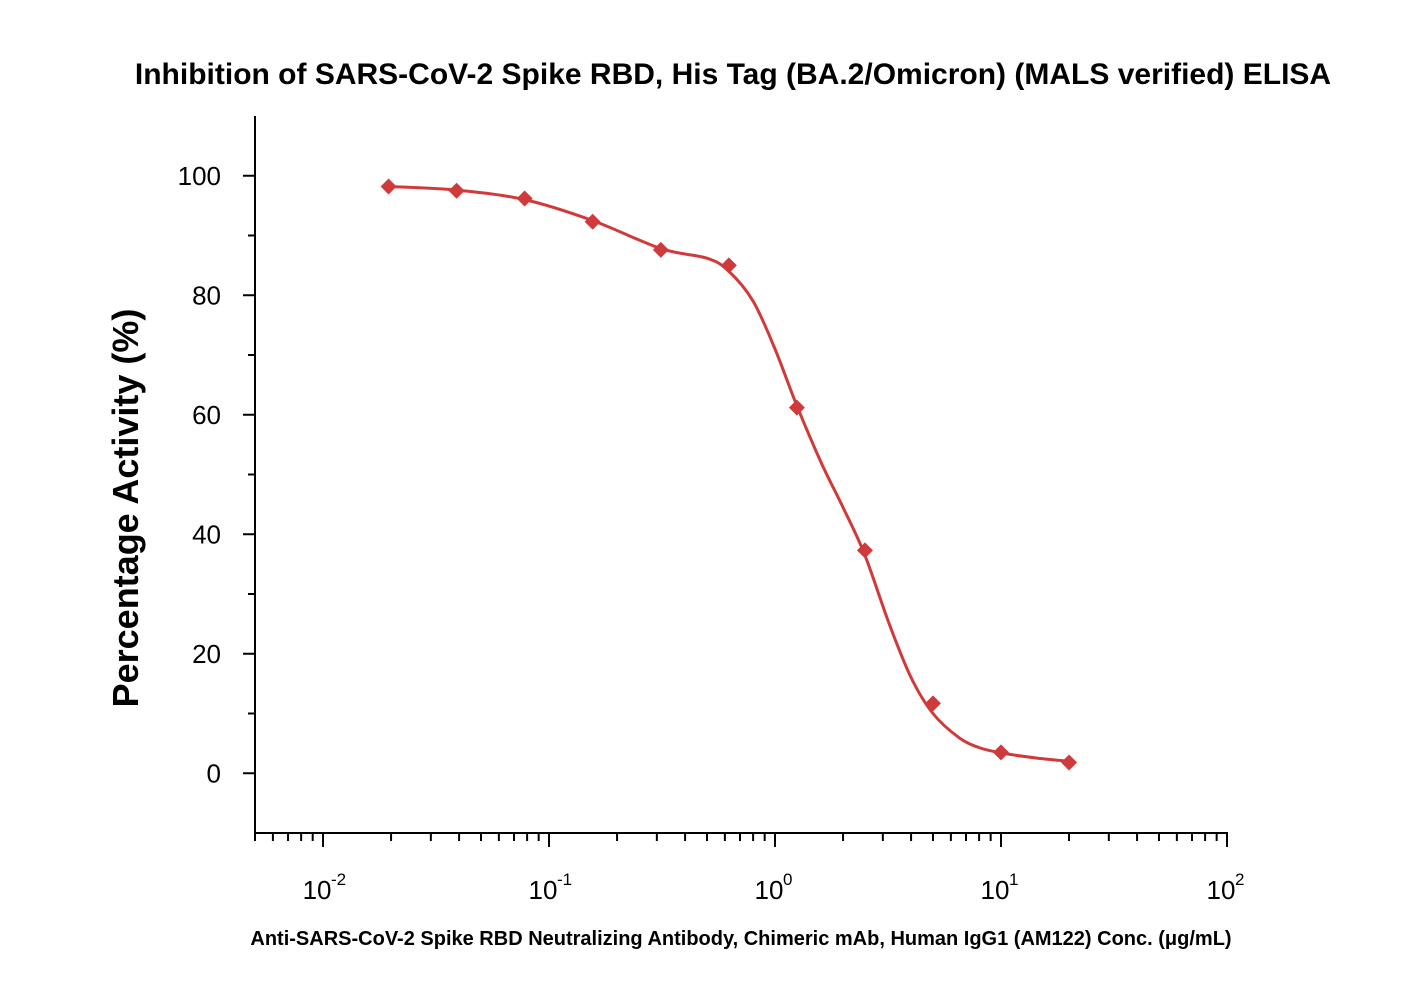 Image resolution: width=1425 pixels, height=1000 pixels. What do you see at coordinates (206, 654) in the screenshot?
I see `y-tick-label: 20` at bounding box center [206, 654].